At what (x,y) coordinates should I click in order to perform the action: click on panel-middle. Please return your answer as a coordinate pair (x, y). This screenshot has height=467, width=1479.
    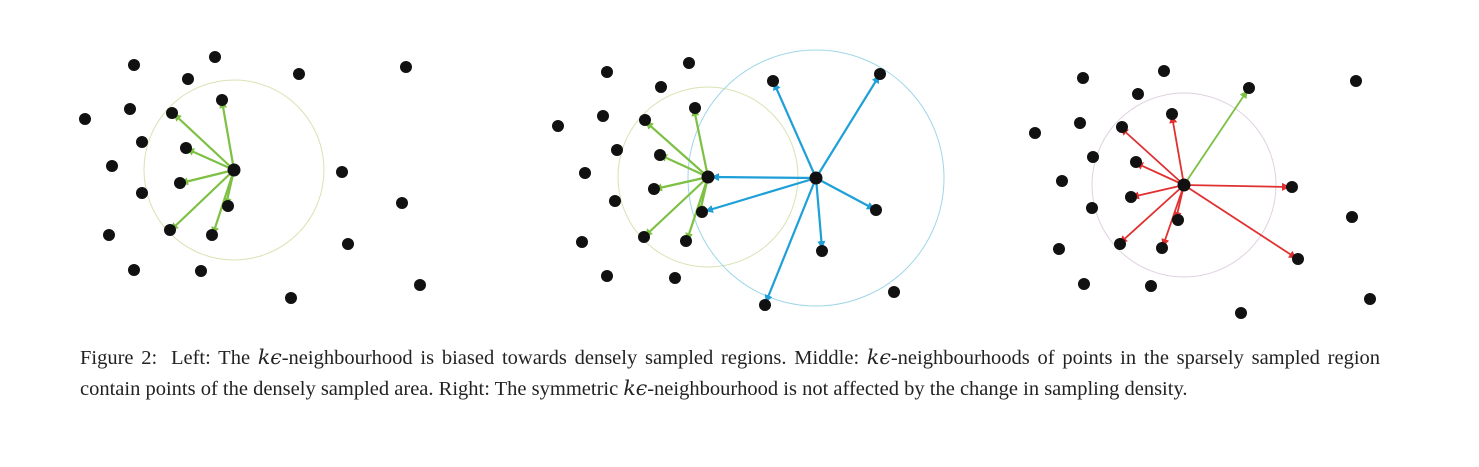
    Looking at the image, I should click on (748, 180).